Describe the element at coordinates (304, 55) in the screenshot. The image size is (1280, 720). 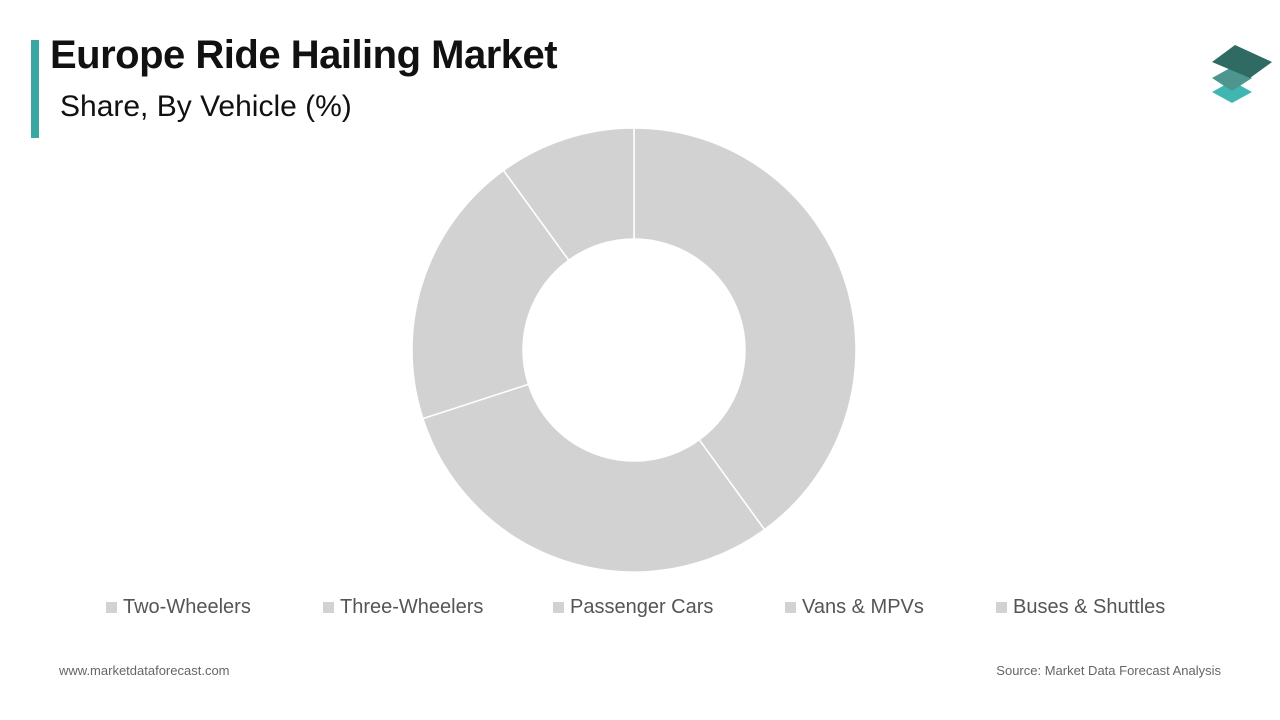
I see `chart-title: Europe Ride Hailing Market` at that location.